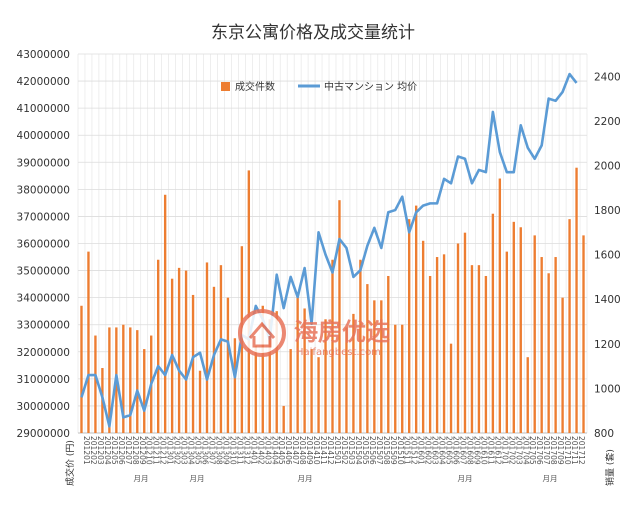 The image size is (640, 518). I want to click on x-tick-label: 201702, so click(511, 450).